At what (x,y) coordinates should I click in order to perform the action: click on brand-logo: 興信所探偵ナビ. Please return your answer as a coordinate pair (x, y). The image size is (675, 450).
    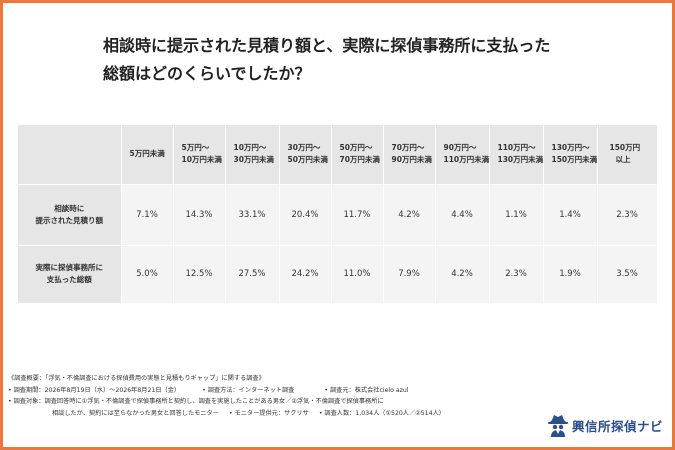
    Looking at the image, I should click on (605, 425).